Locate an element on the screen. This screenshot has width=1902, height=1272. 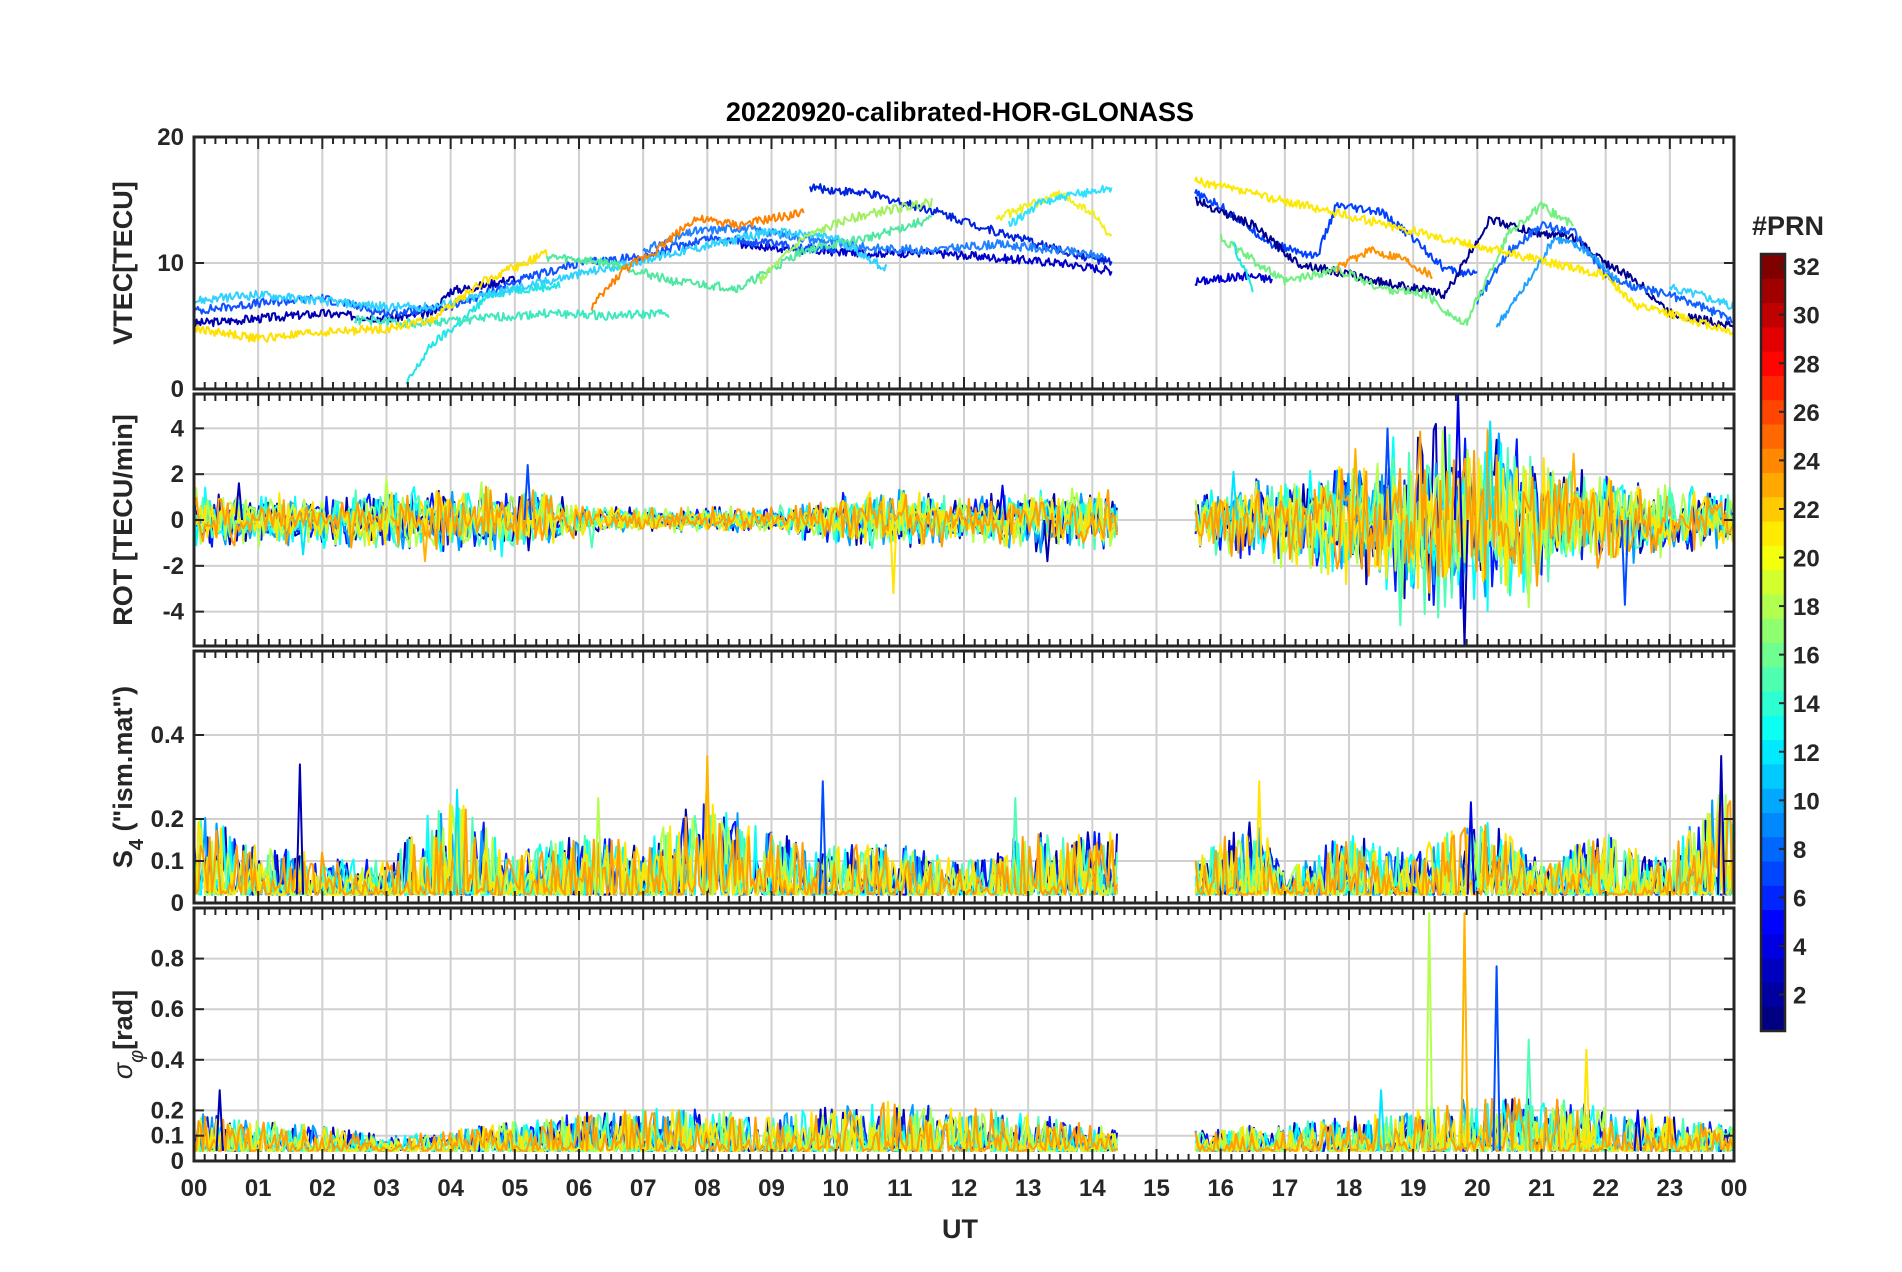
colorbar-tick-label: 26 is located at coordinates (1806, 413).